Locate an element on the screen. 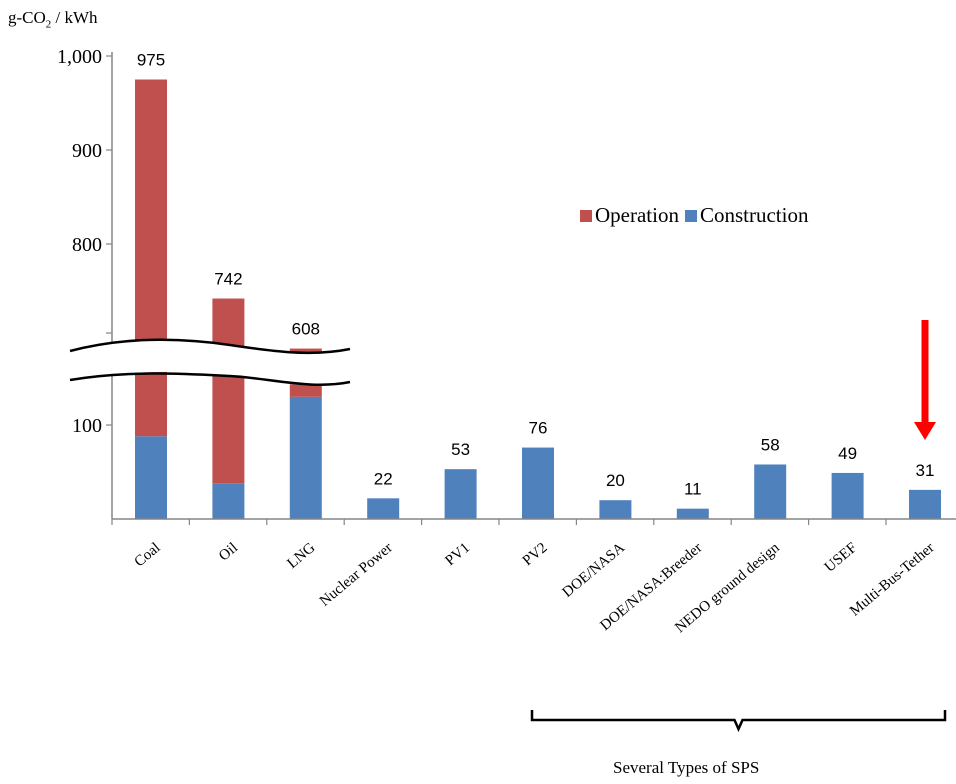 The image size is (956, 784). category-label: USEF is located at coordinates (841, 558).